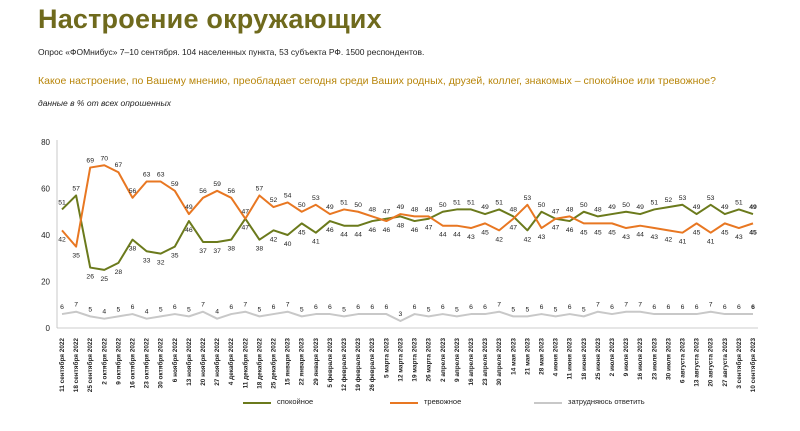  Describe the element at coordinates (485, 362) in the screenshot. I see `x-tick-label: 23 апреля 2023` at that location.